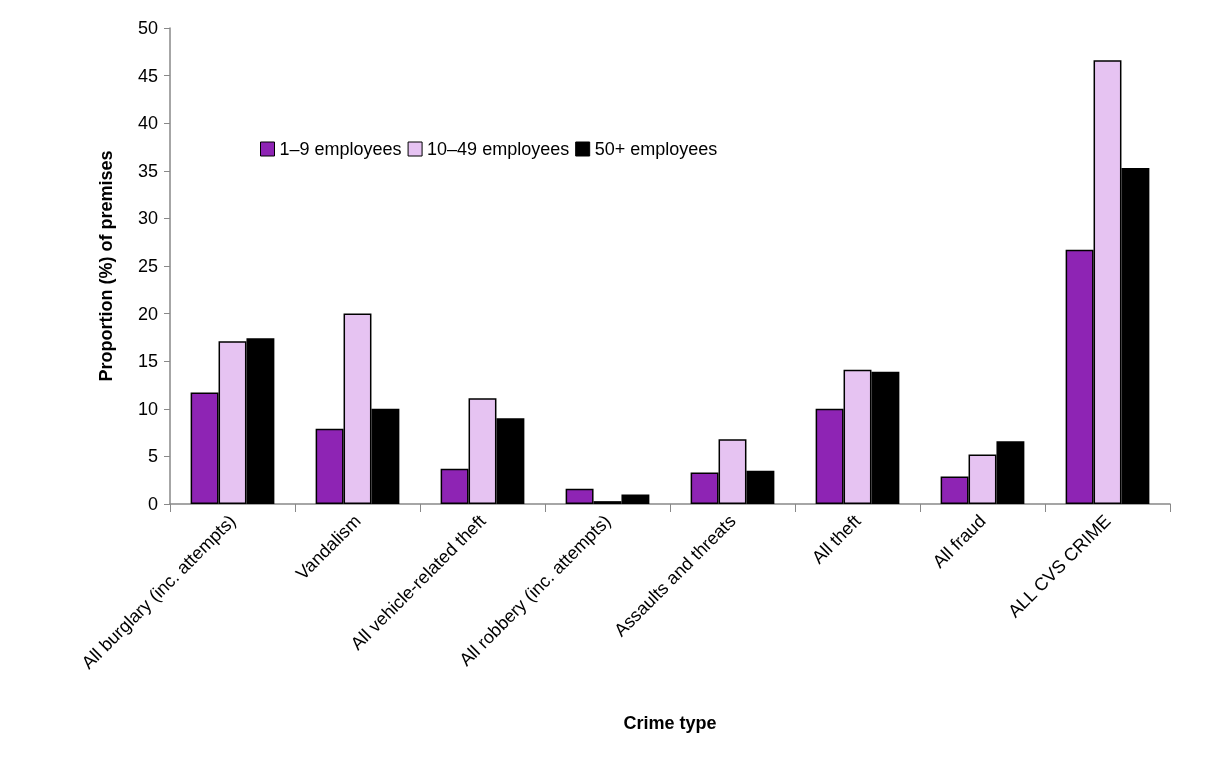 This screenshot has width=1210, height=760. What do you see at coordinates (670, 723) in the screenshot?
I see `x-axis-title: Crime type` at bounding box center [670, 723].